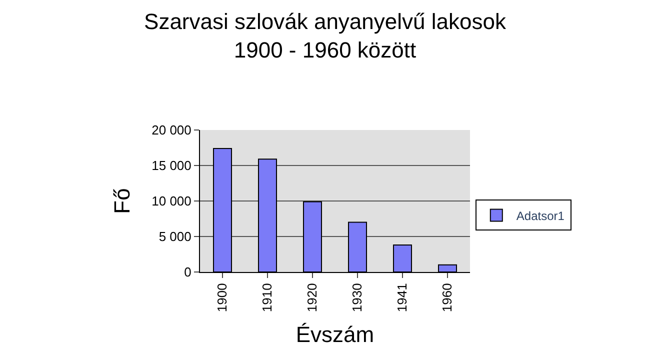 Image resolution: width=650 pixels, height=362 pixels. What do you see at coordinates (175, 236) in the screenshot?
I see `y-tick-label: 5 000` at bounding box center [175, 236].